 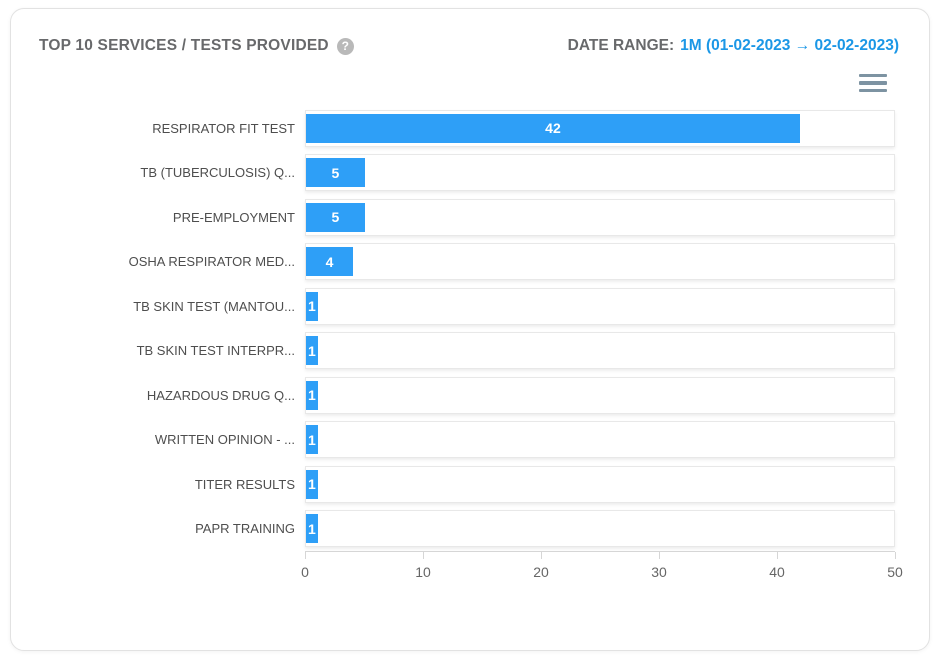 I want to click on bar-value-label: 4, so click(x=329, y=261).